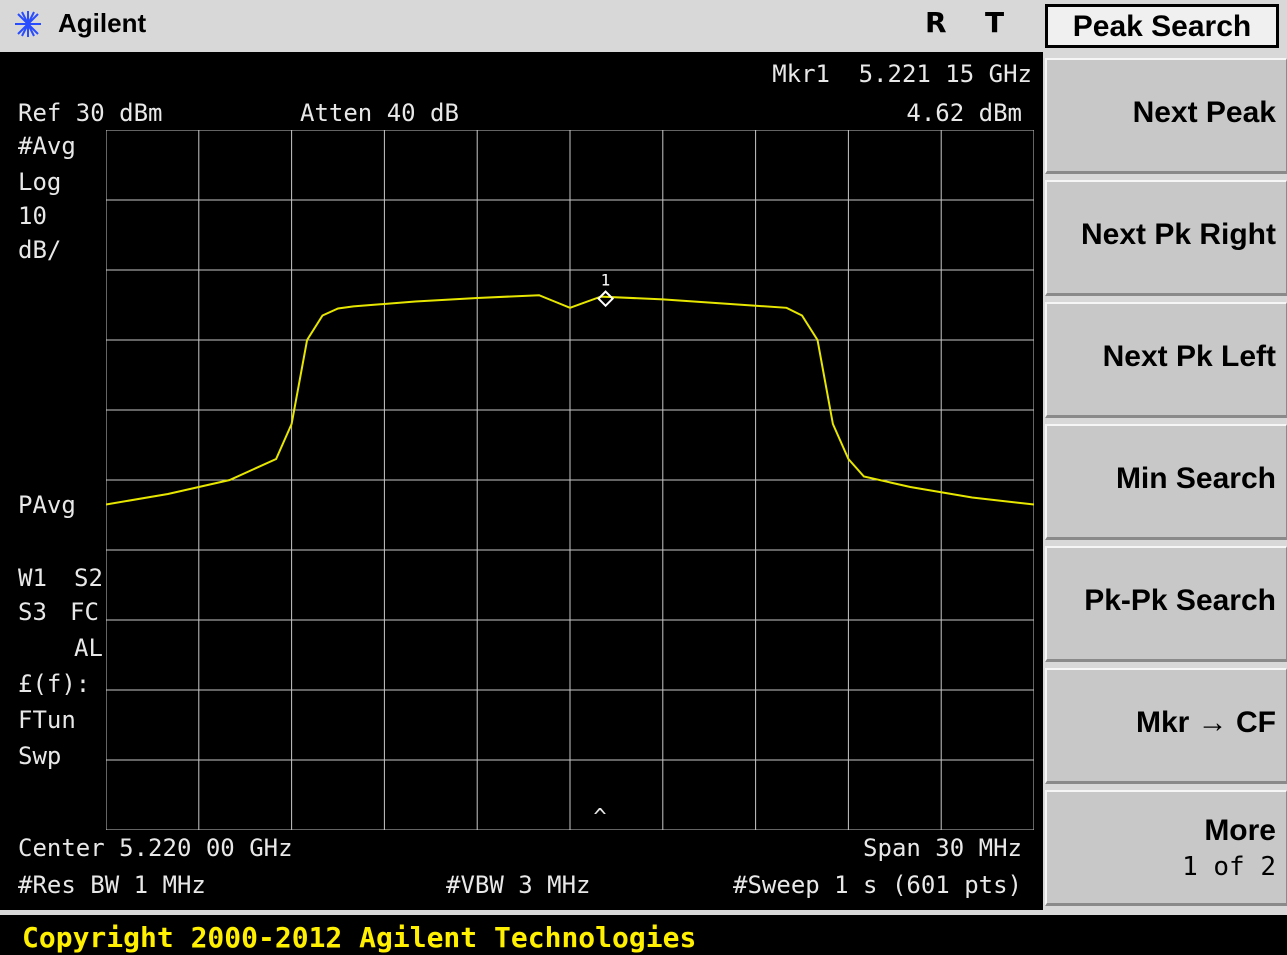 This screenshot has height=955, width=1287. I want to click on next-pk-right-button: Next Pk Right, so click(1166, 238).